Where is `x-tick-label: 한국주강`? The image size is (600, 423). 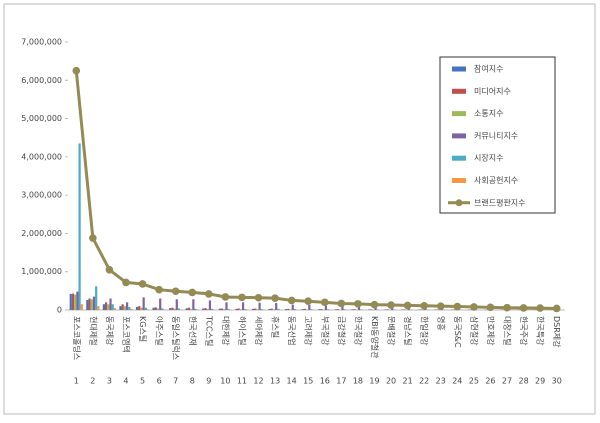 x-tick-label: 한국주강 is located at coordinates (524, 331).